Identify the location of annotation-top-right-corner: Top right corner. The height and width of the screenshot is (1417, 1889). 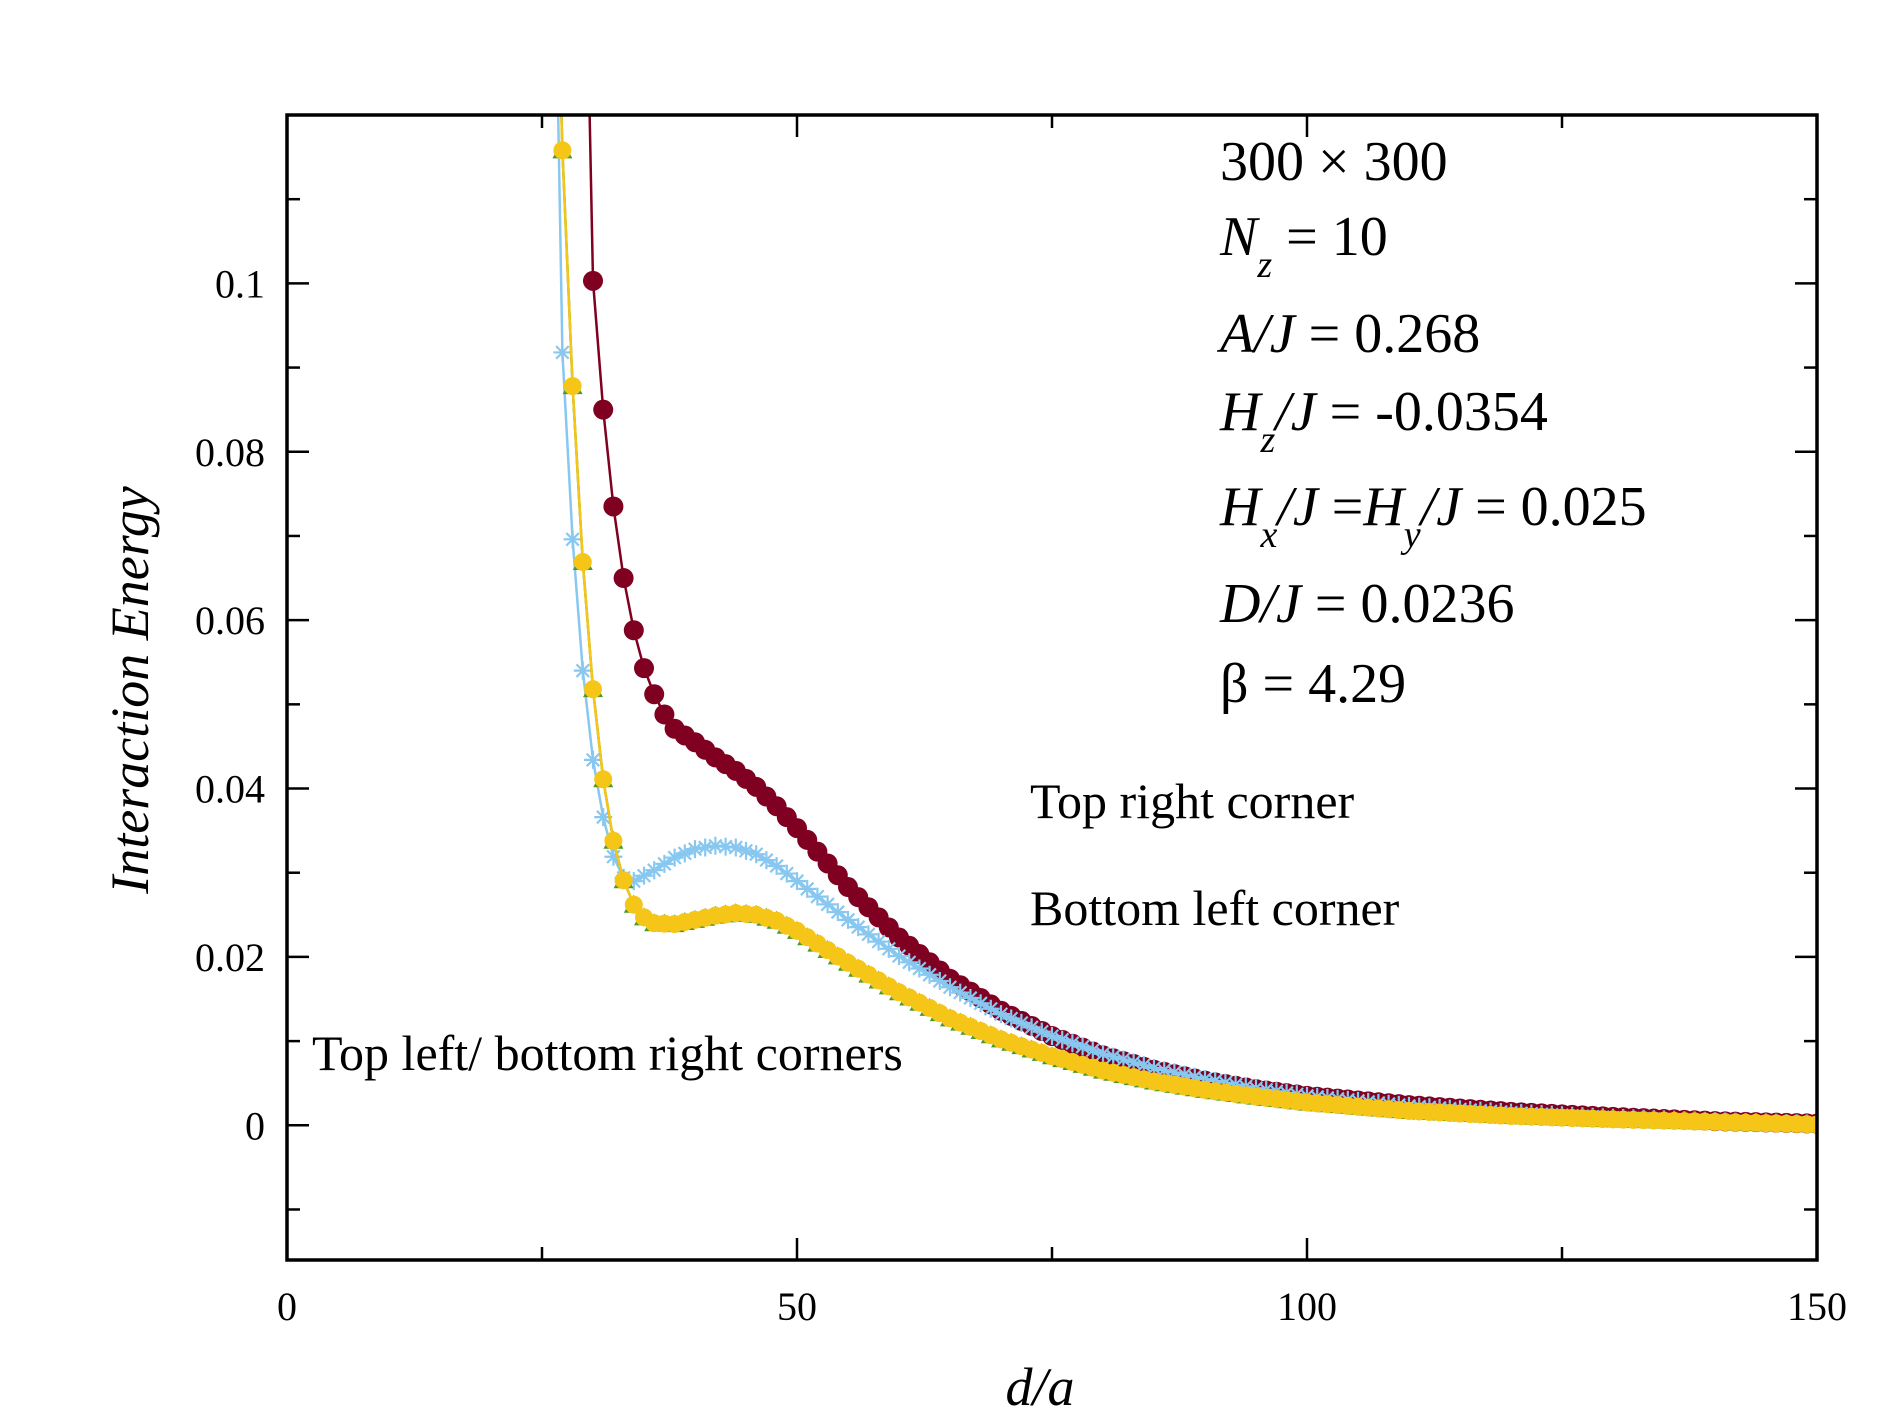
(1192, 801).